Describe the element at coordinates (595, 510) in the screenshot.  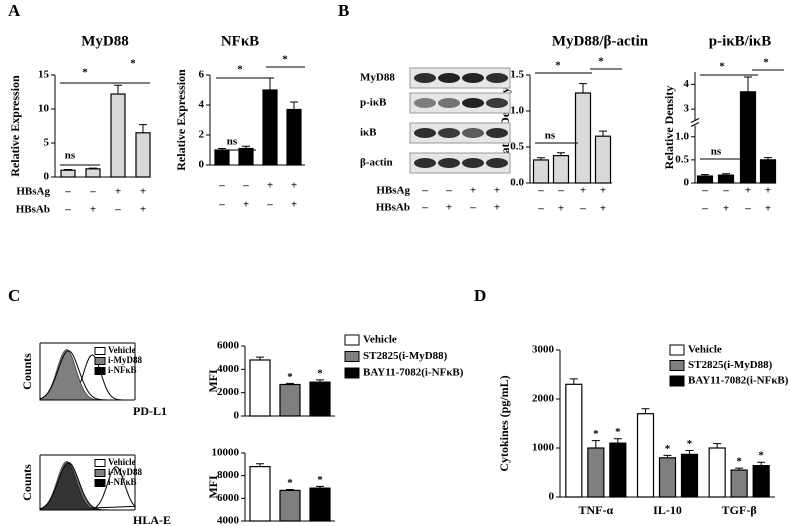
I see `x-tick-label: TNF-α` at that location.